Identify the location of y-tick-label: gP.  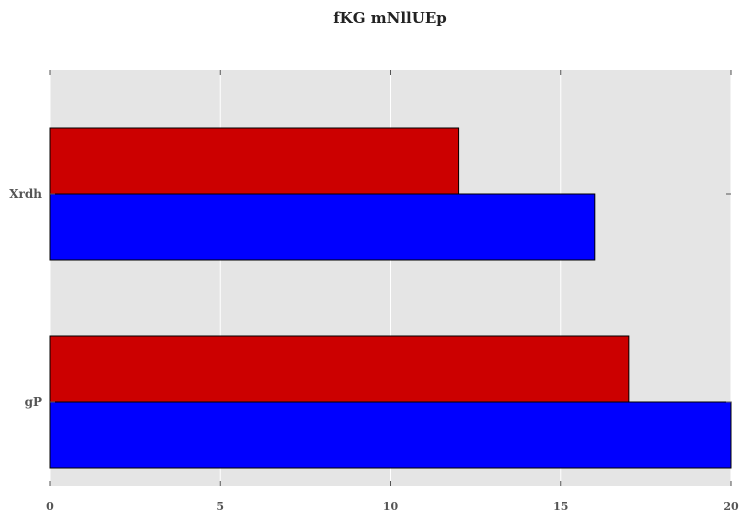
(33, 402).